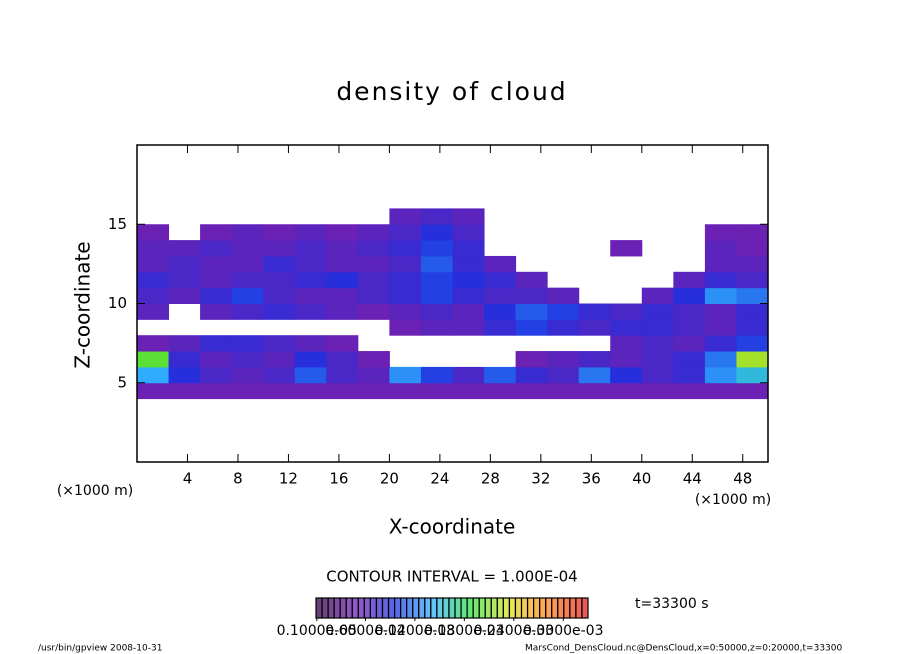 This screenshot has height=654, width=904. I want to click on x-tick-label: 32, so click(540, 479).